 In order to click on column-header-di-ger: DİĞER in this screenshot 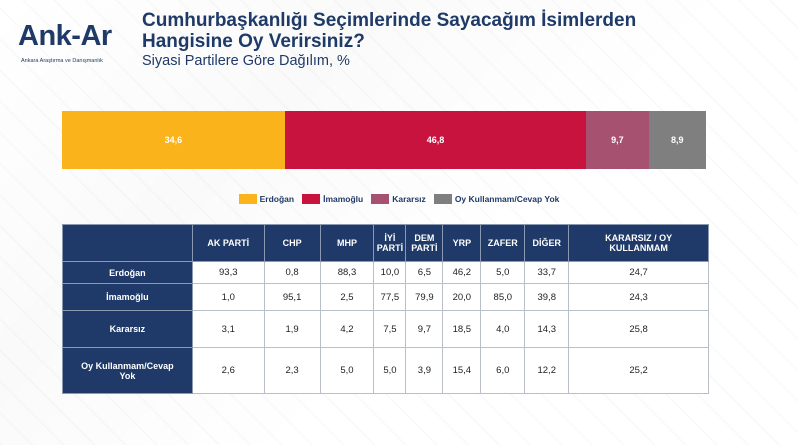, I will do `click(547, 243)`.